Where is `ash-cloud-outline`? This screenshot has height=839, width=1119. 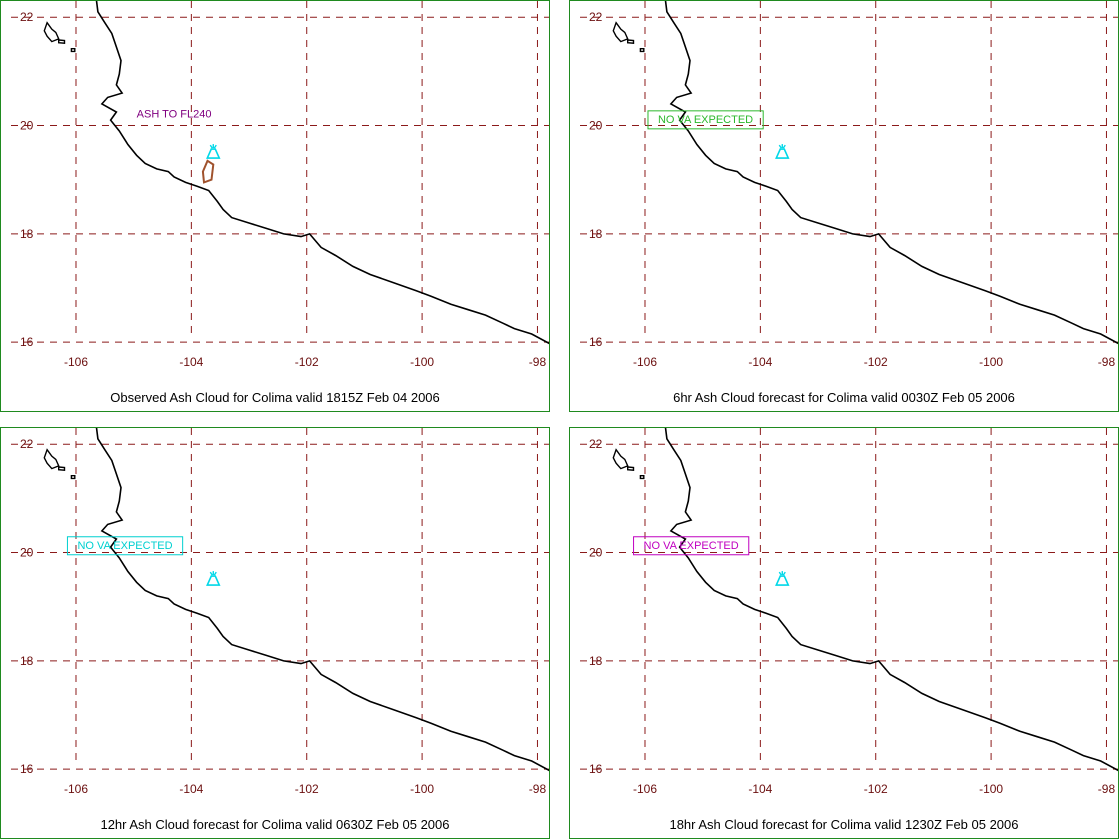 ash-cloud-outline is located at coordinates (208, 171).